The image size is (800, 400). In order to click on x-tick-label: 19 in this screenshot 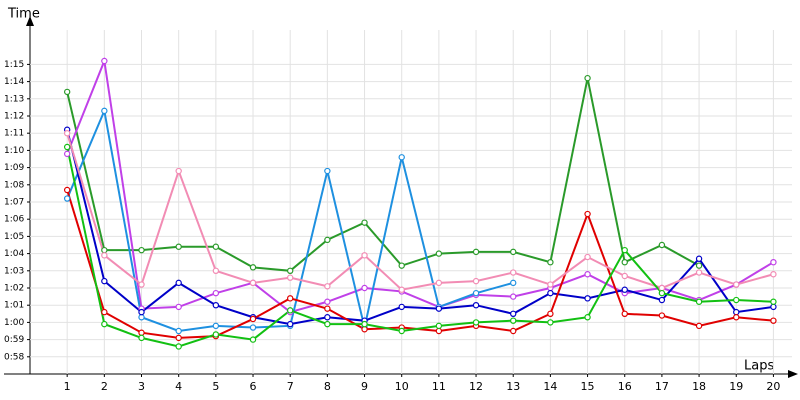, I will do `click(736, 386)`.